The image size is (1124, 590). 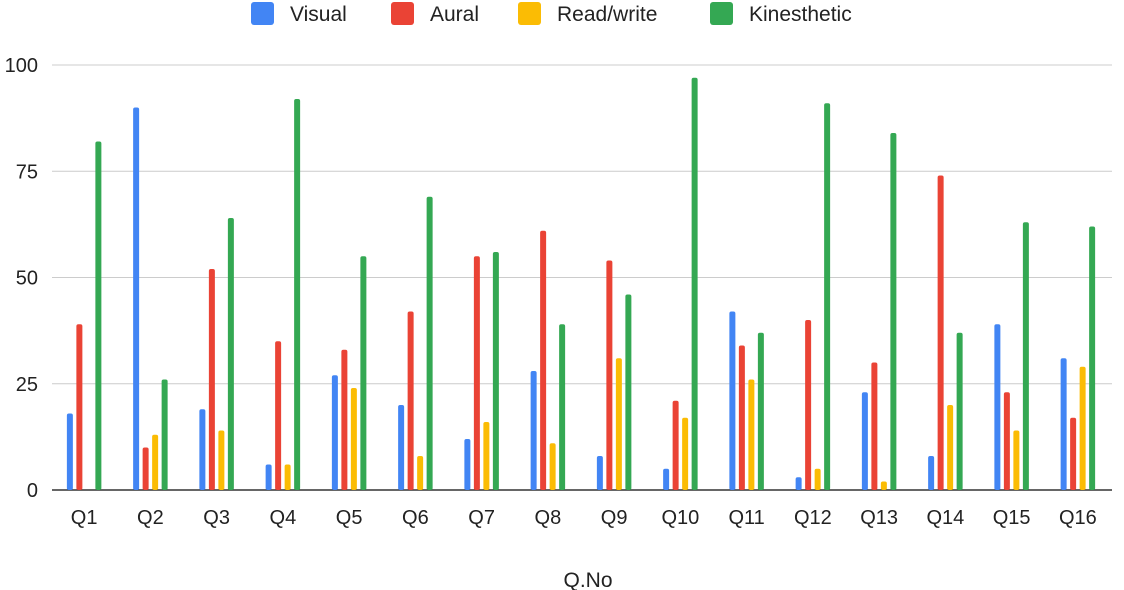 I want to click on bar-visual-q1, so click(x=69, y=451).